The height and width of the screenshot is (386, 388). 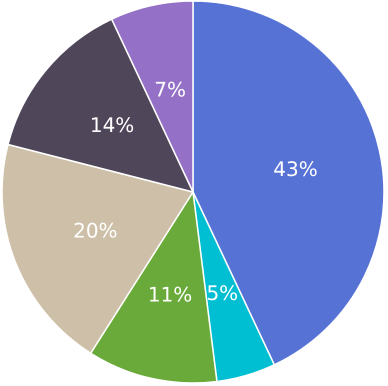 What do you see at coordinates (222, 292) in the screenshot?
I see `data-label: 5%` at bounding box center [222, 292].